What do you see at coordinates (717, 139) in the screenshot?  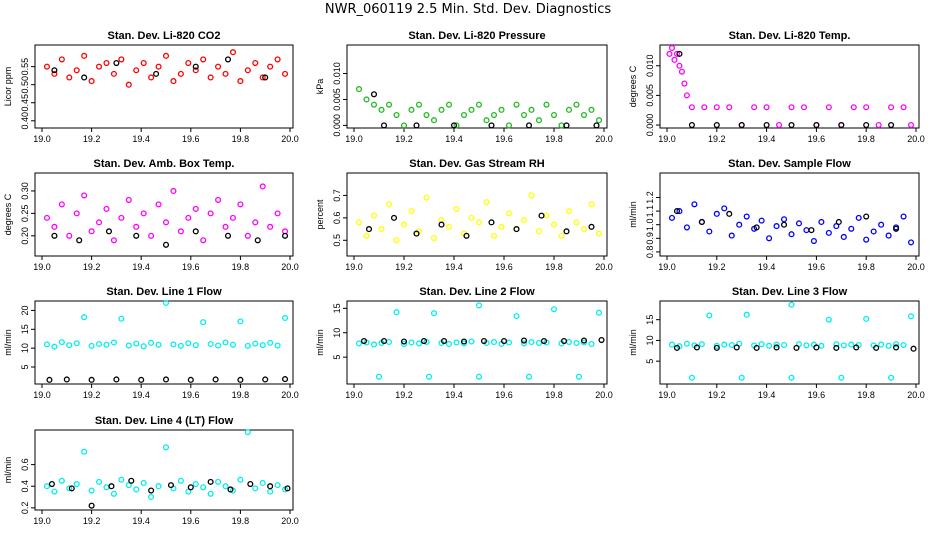 I see `x-tick-label: 19.2` at bounding box center [717, 139].